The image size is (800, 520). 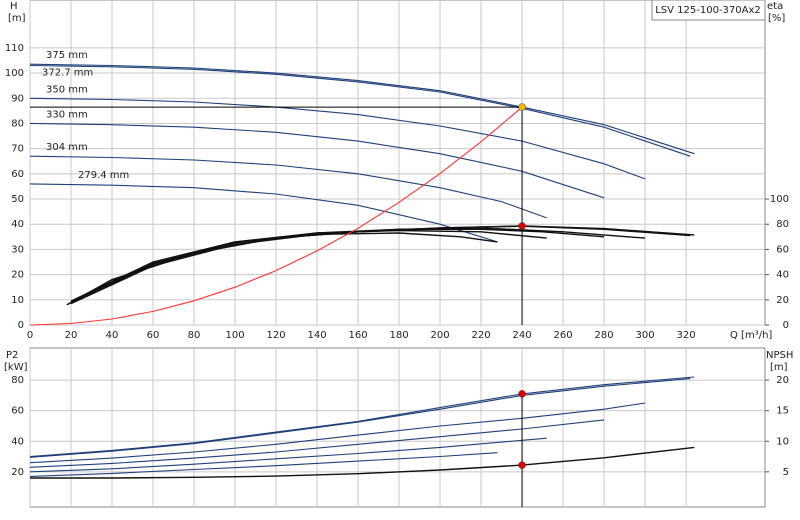 I want to click on x-tick-label: 60, so click(x=153, y=335).